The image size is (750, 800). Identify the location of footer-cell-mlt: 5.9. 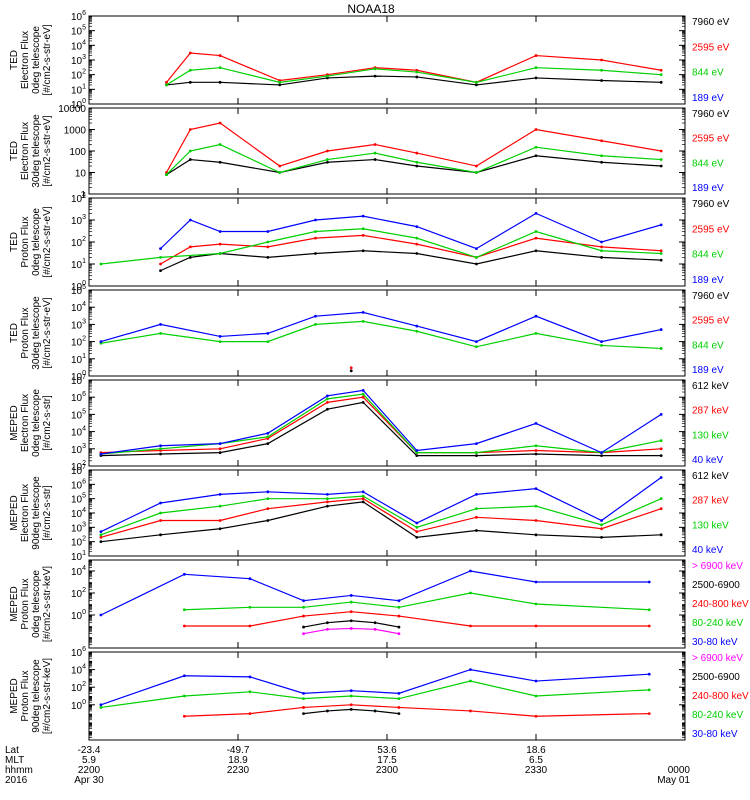
(89, 760).